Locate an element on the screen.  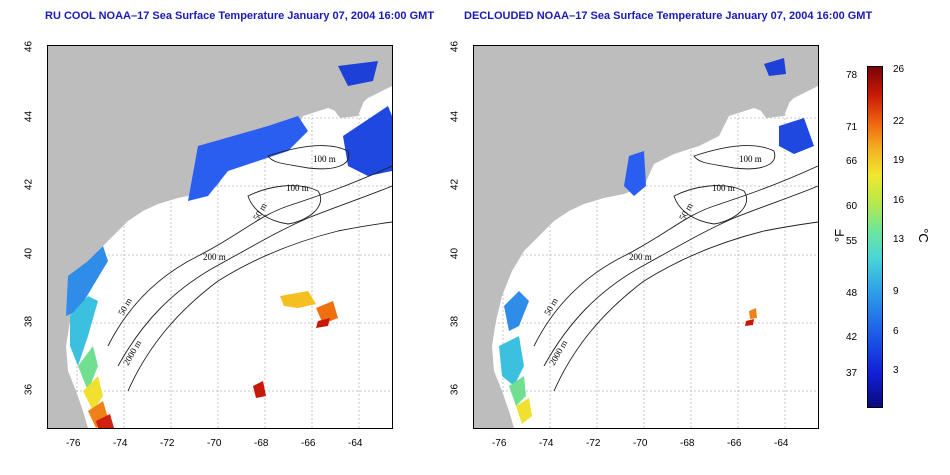
c-tick-26: 26 is located at coordinates (899, 69).